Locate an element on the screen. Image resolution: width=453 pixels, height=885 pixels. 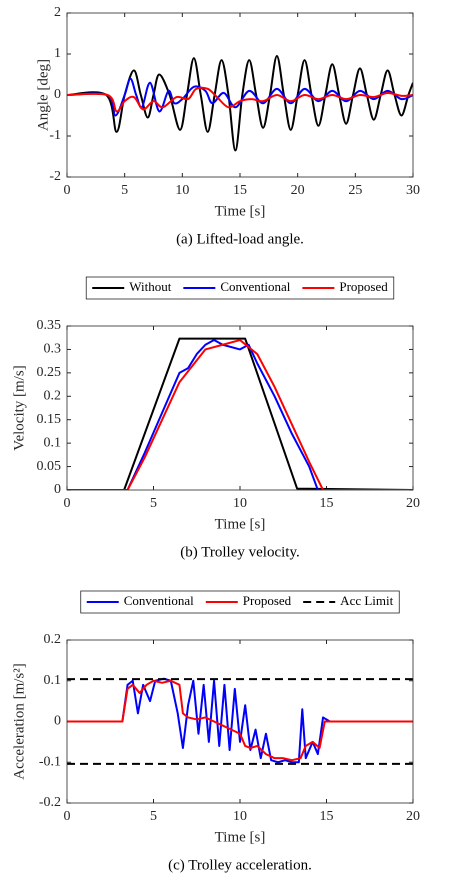
y-tick-label: 0.35 is located at coordinates (49, 325).